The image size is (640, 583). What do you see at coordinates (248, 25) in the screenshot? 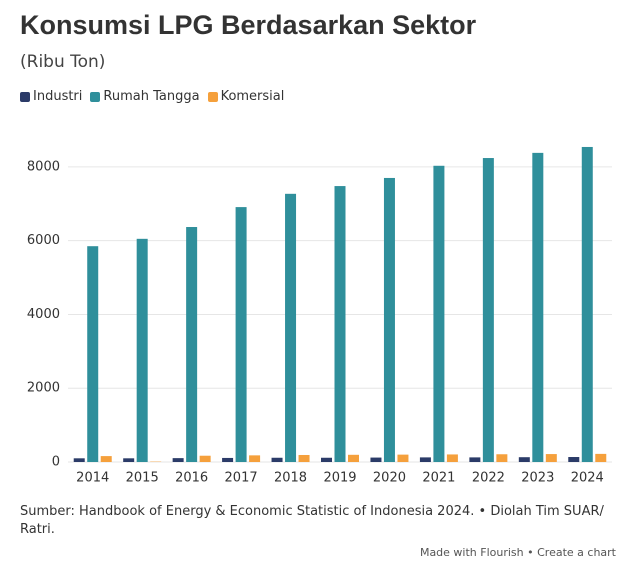
I see `chart-title: Konsumsi LPG Berdasarkan Sektor` at bounding box center [248, 25].